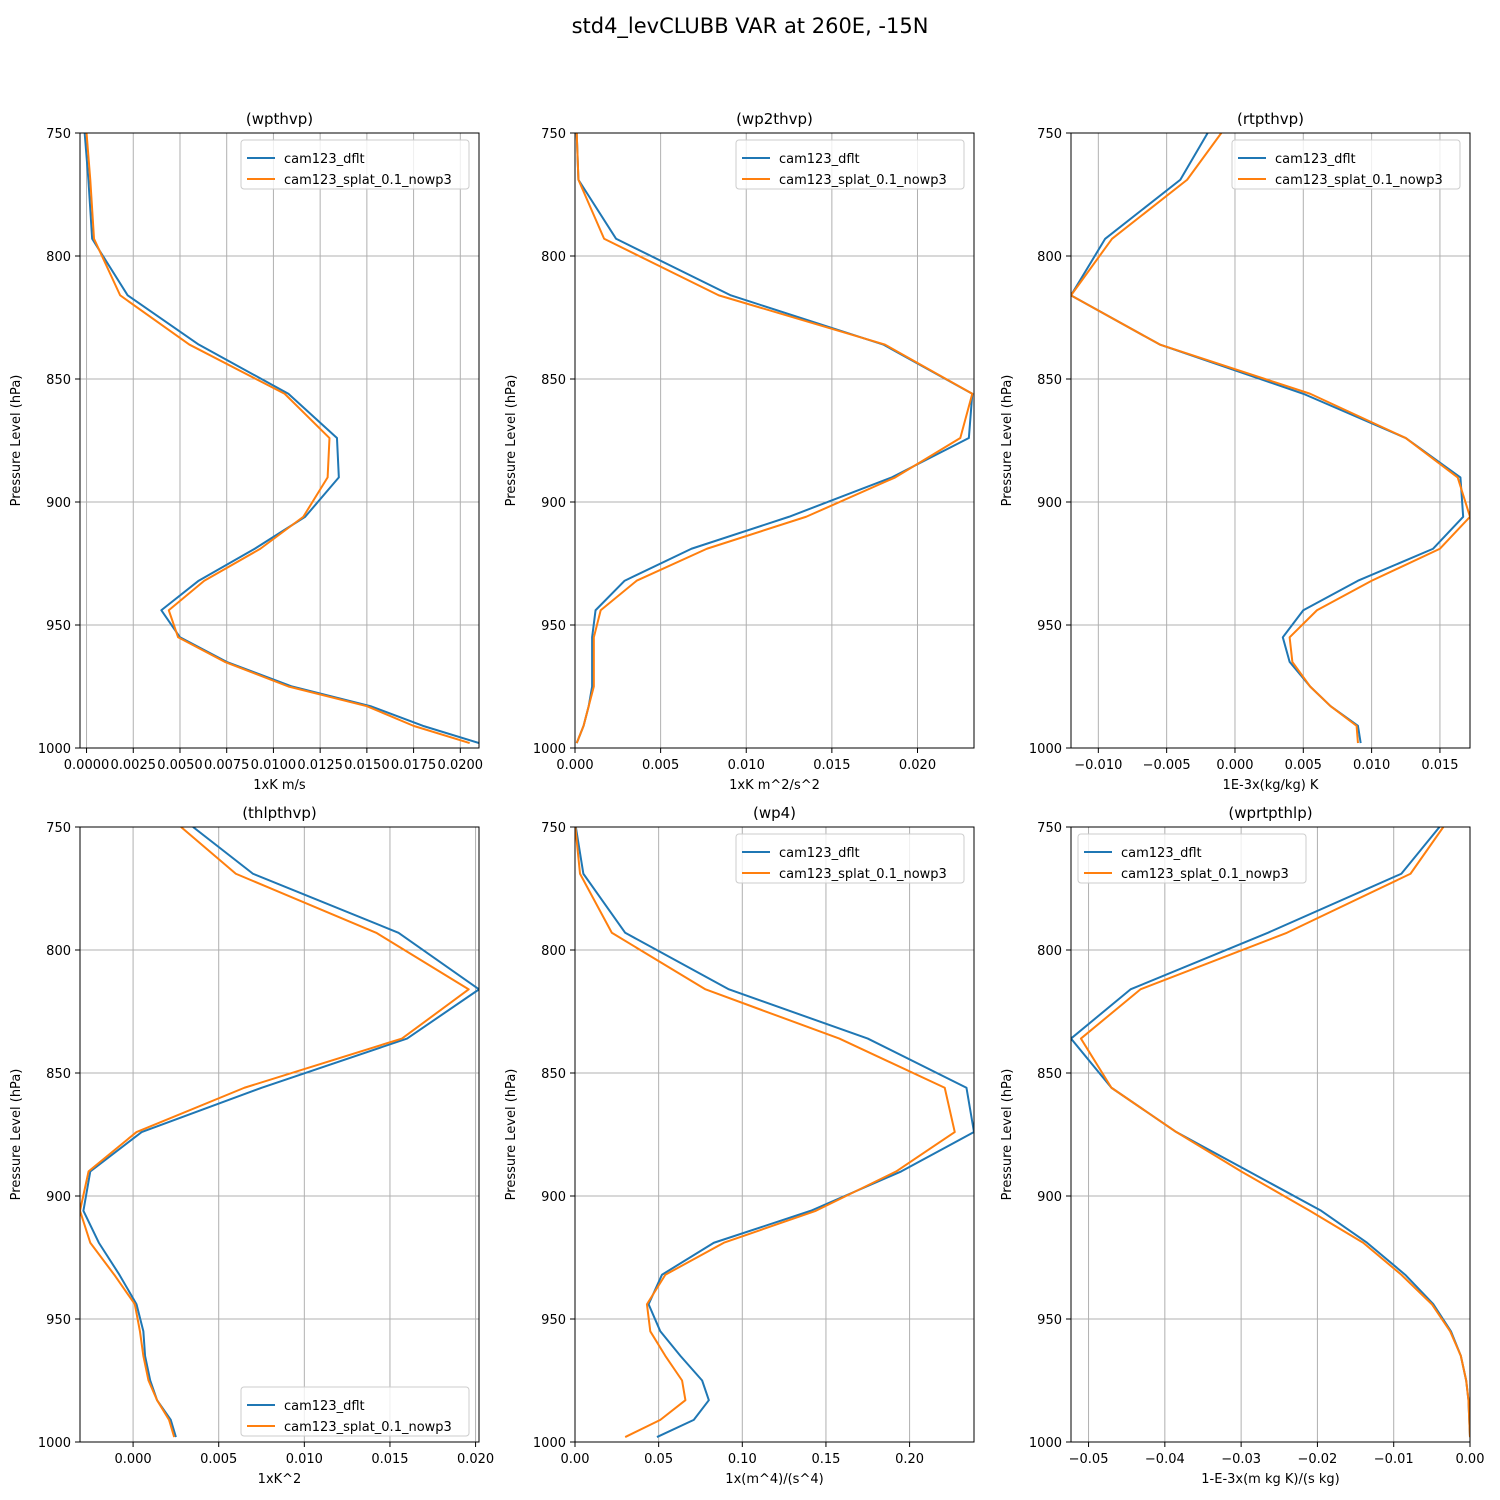 The width and height of the screenshot is (1500, 1500). Describe the element at coordinates (1270, 119) in the screenshot. I see `panel-title: (rtpthvp)` at that location.